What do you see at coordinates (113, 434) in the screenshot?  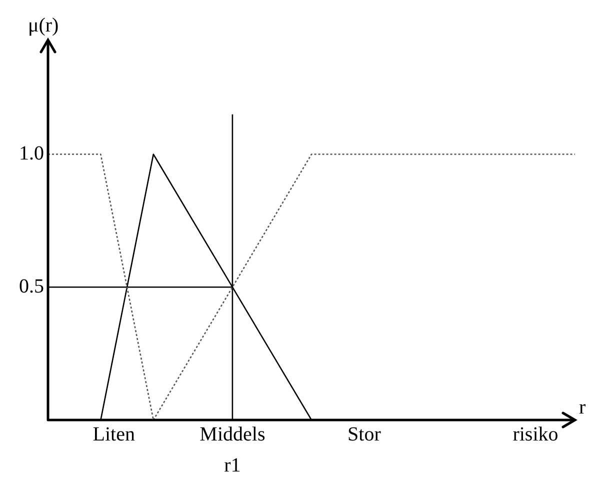 I see `x-tick-label: Liten` at bounding box center [113, 434].